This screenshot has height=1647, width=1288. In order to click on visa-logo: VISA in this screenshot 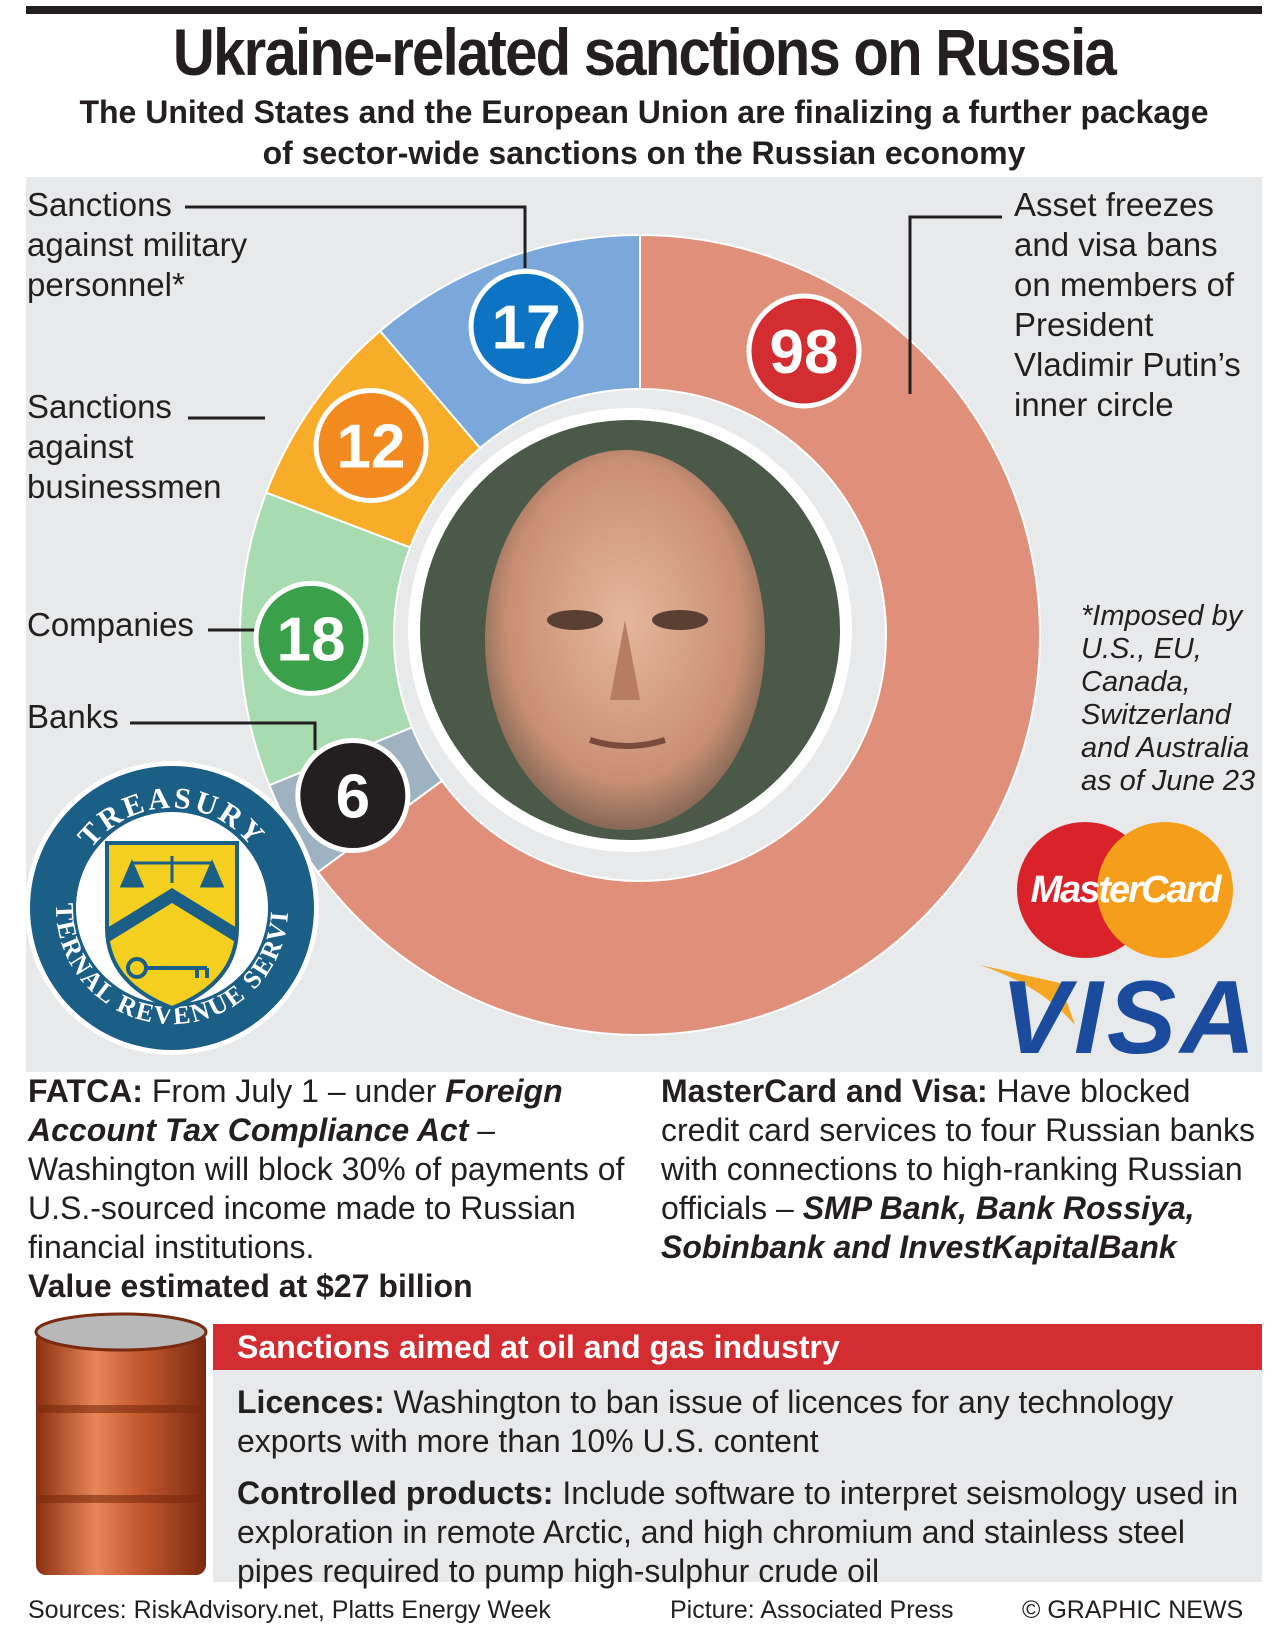, I will do `click(1120, 1015)`.